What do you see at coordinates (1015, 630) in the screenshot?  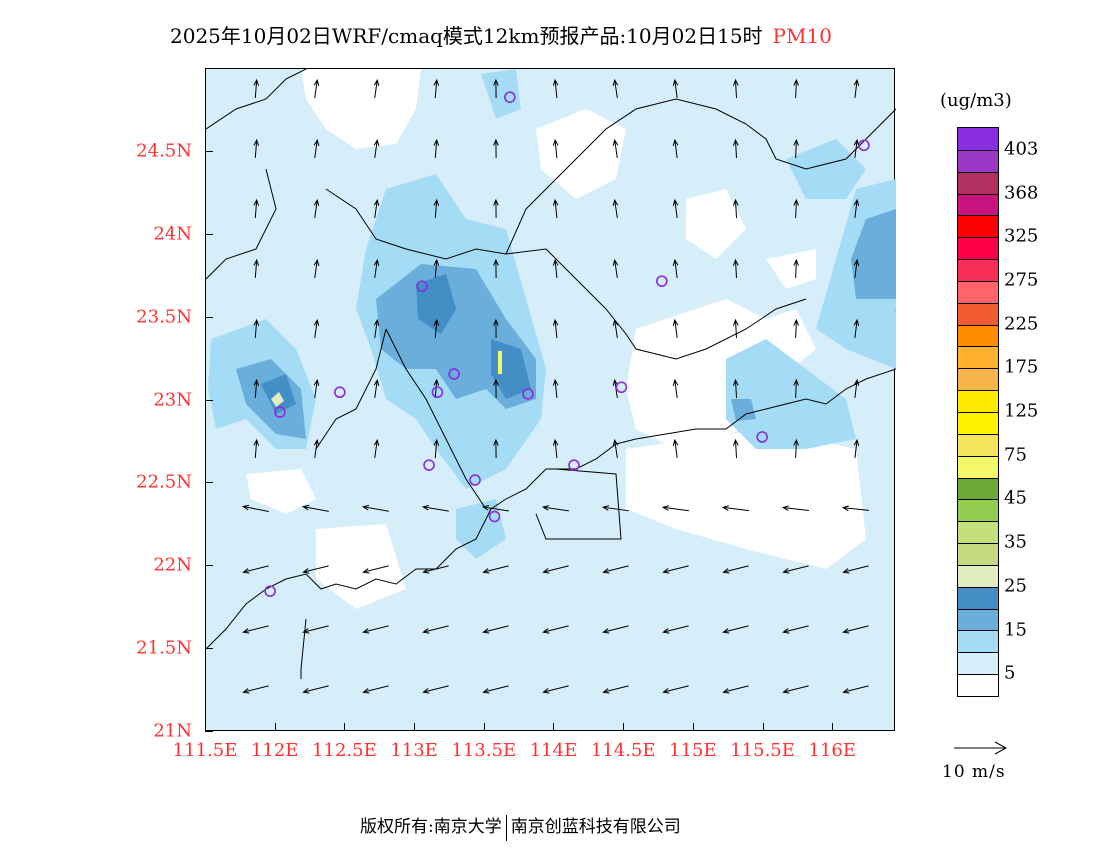 I see `colorbar-label: 15` at bounding box center [1015, 630].